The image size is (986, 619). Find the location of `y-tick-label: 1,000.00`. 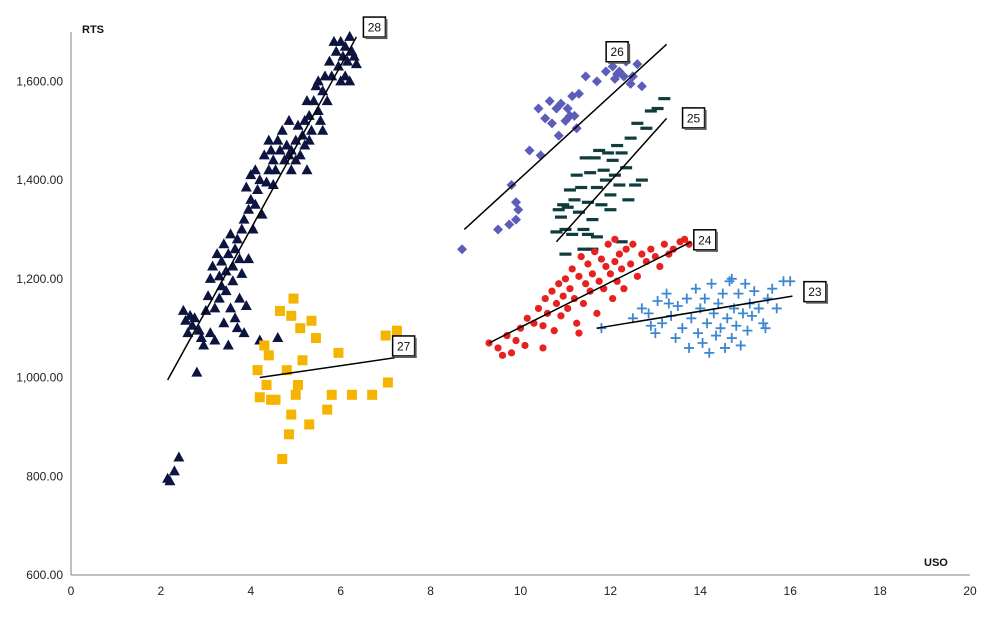

y-tick-label: 1,000.00 is located at coordinates (39, 378).